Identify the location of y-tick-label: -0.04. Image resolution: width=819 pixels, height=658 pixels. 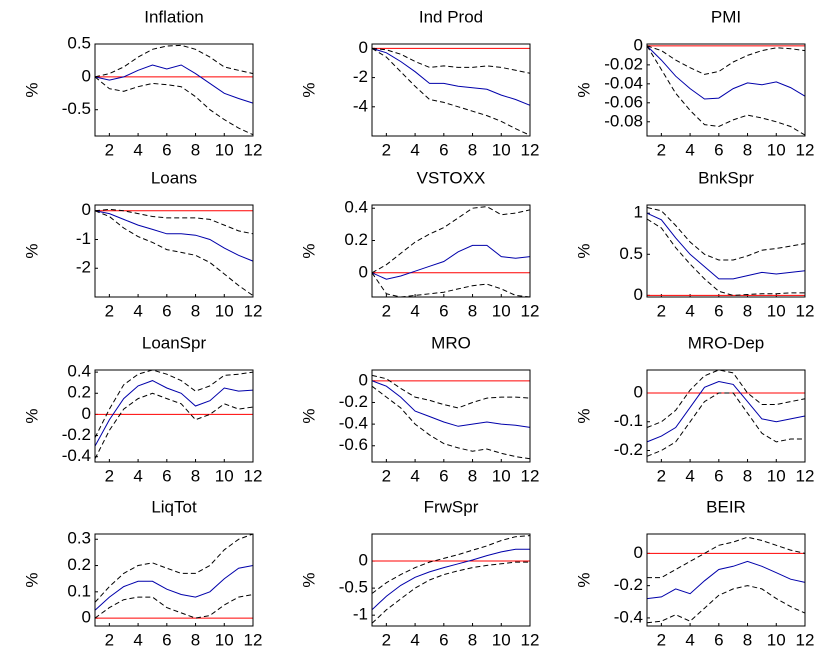
(623, 82).